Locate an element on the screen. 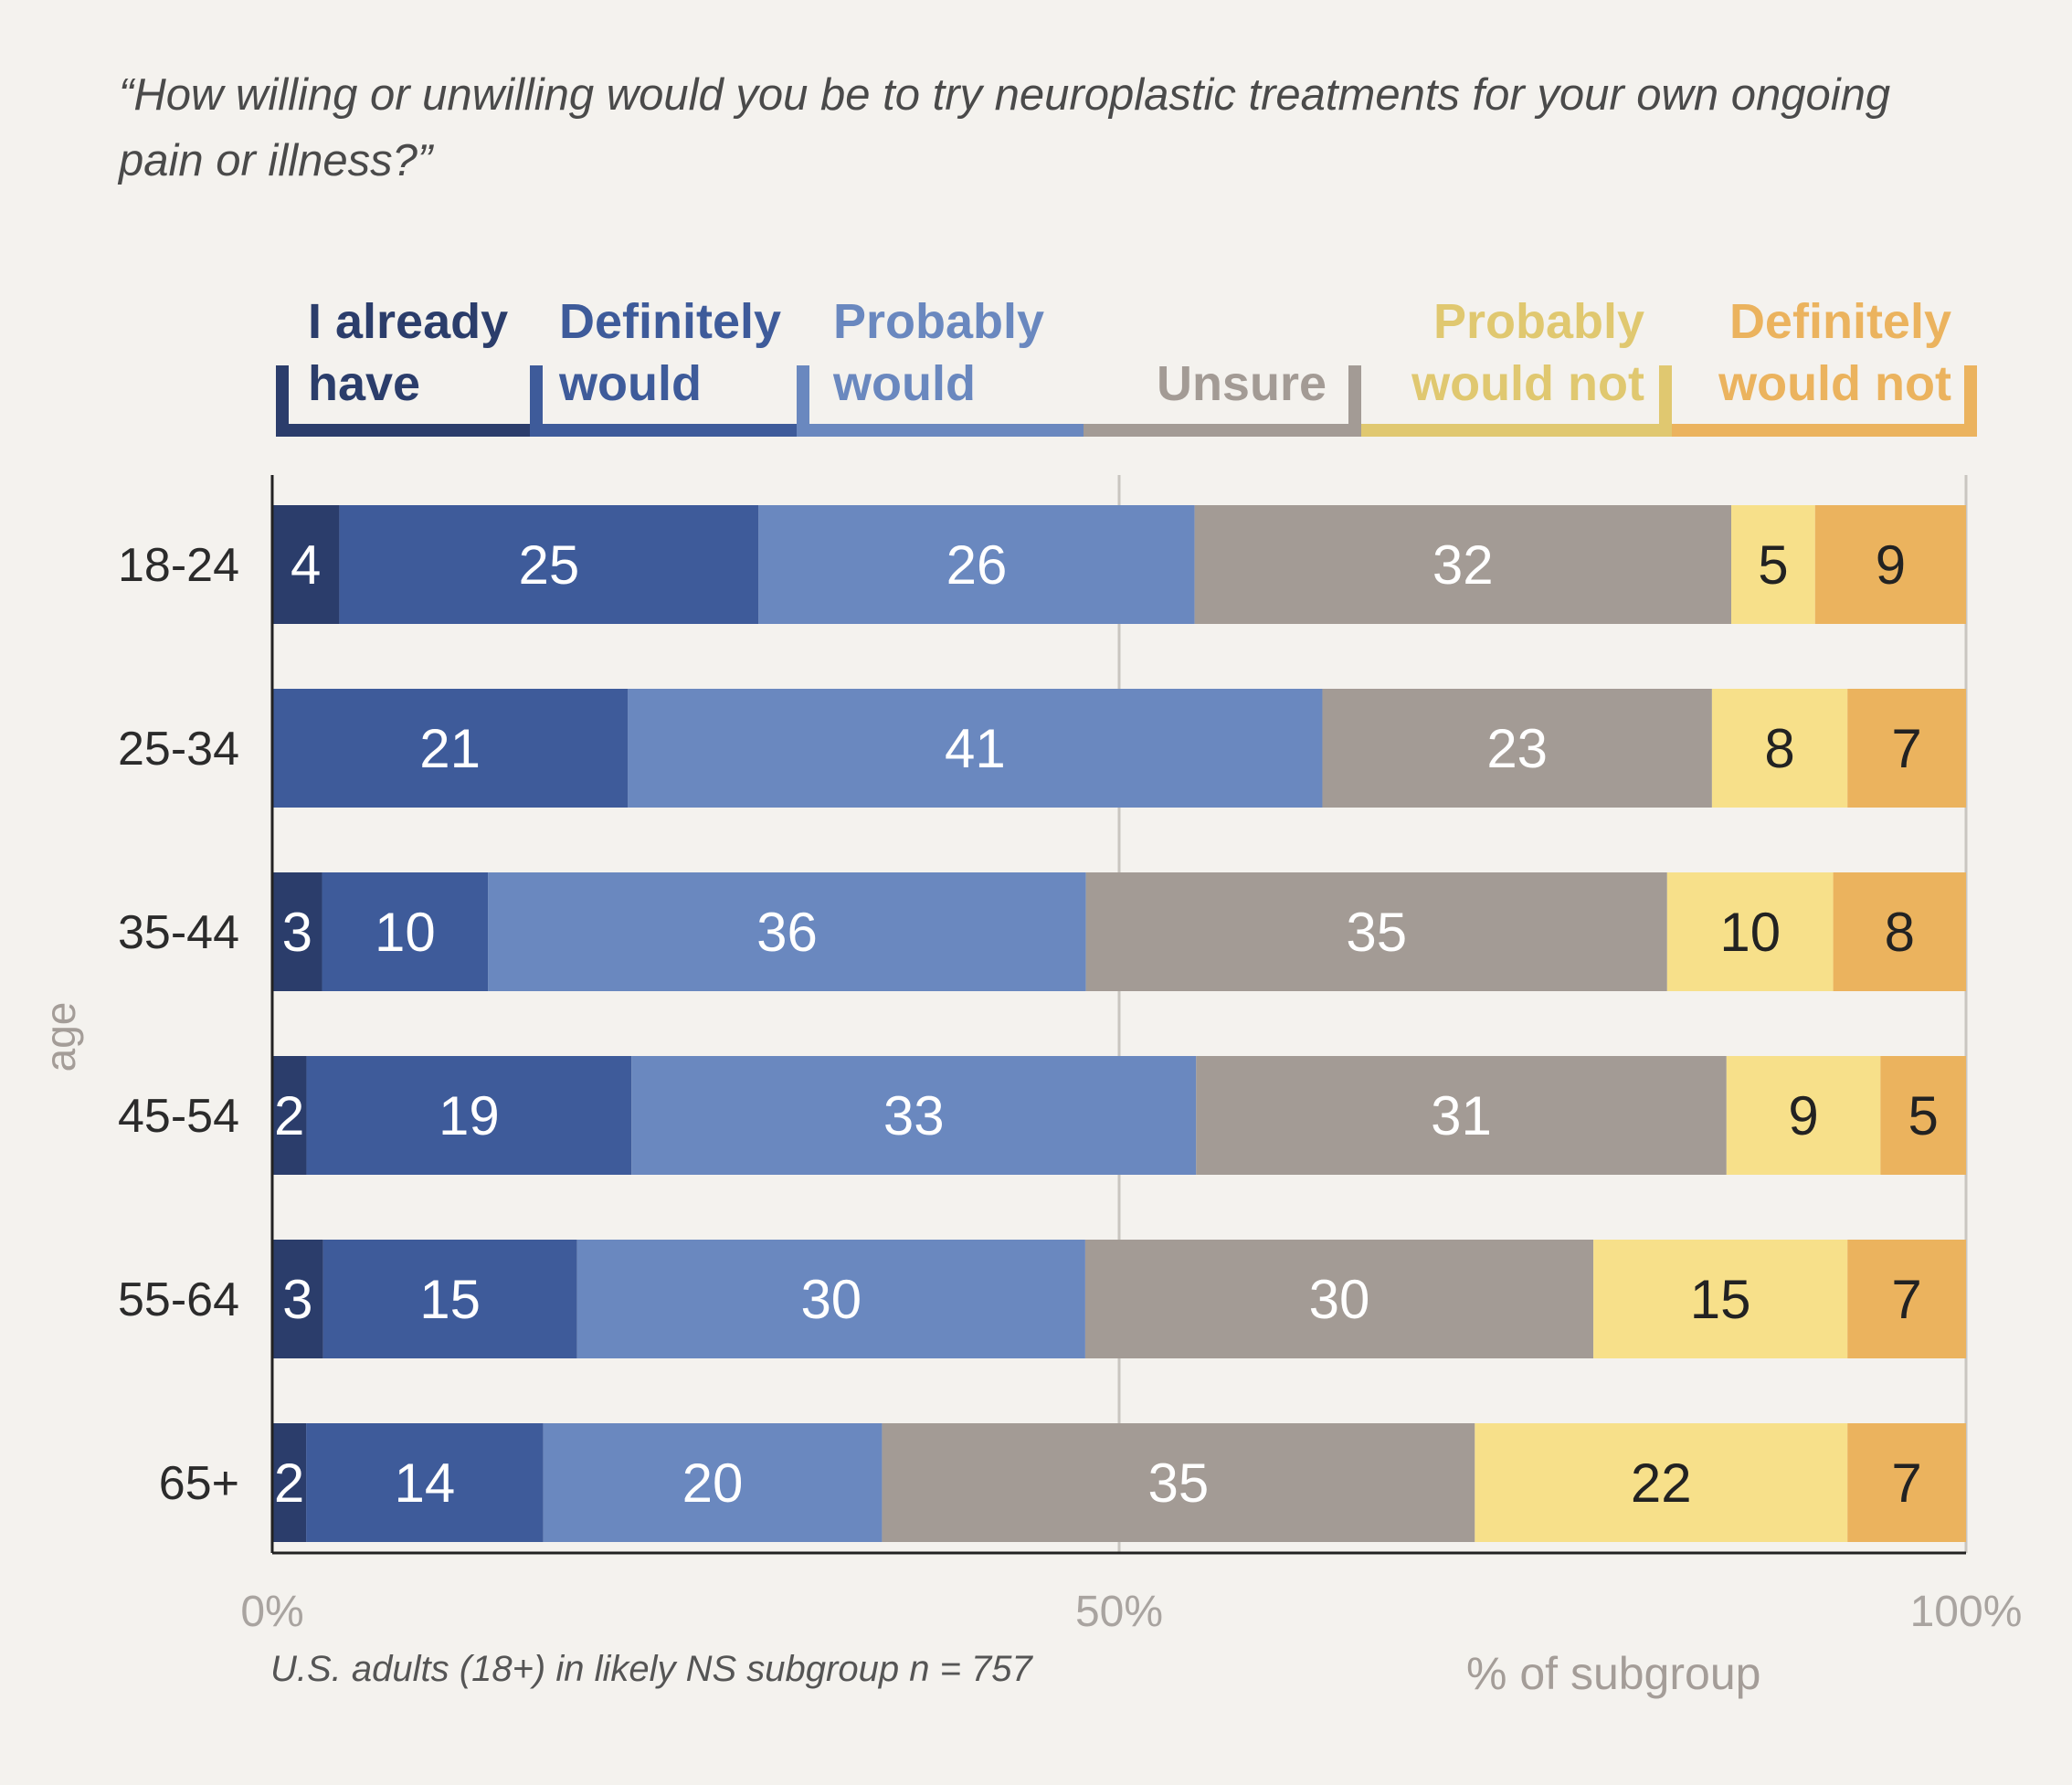  category-label: 25-34 is located at coordinates (178, 750).